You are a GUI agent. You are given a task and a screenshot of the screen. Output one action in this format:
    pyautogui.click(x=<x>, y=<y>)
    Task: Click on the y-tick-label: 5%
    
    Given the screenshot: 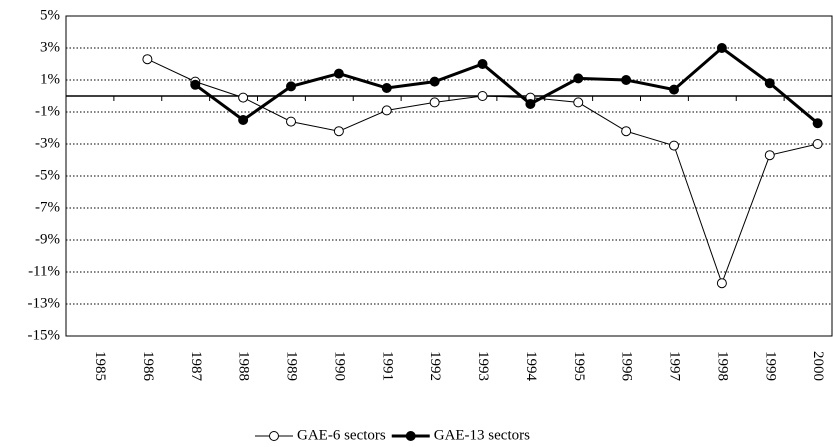 What is the action you would take?
    pyautogui.click(x=50, y=15)
    